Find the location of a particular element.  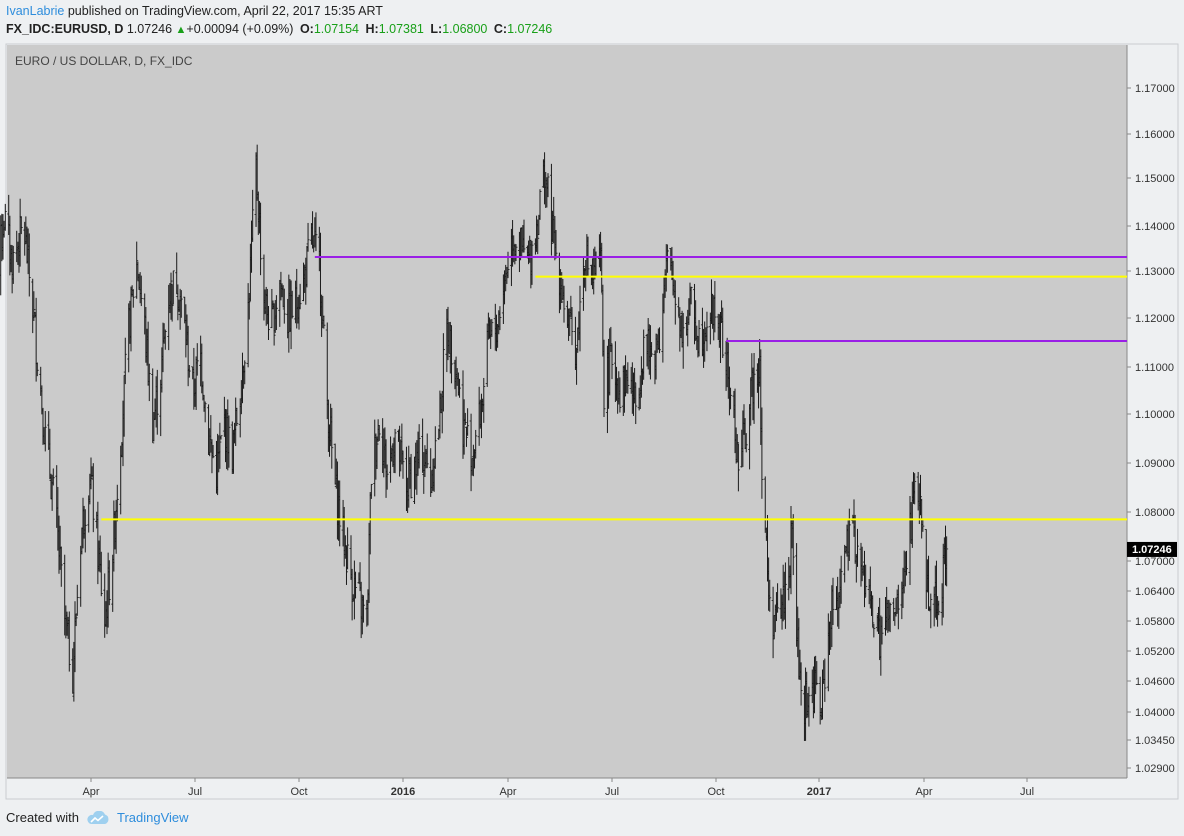

low-label: L: is located at coordinates (436, 29).